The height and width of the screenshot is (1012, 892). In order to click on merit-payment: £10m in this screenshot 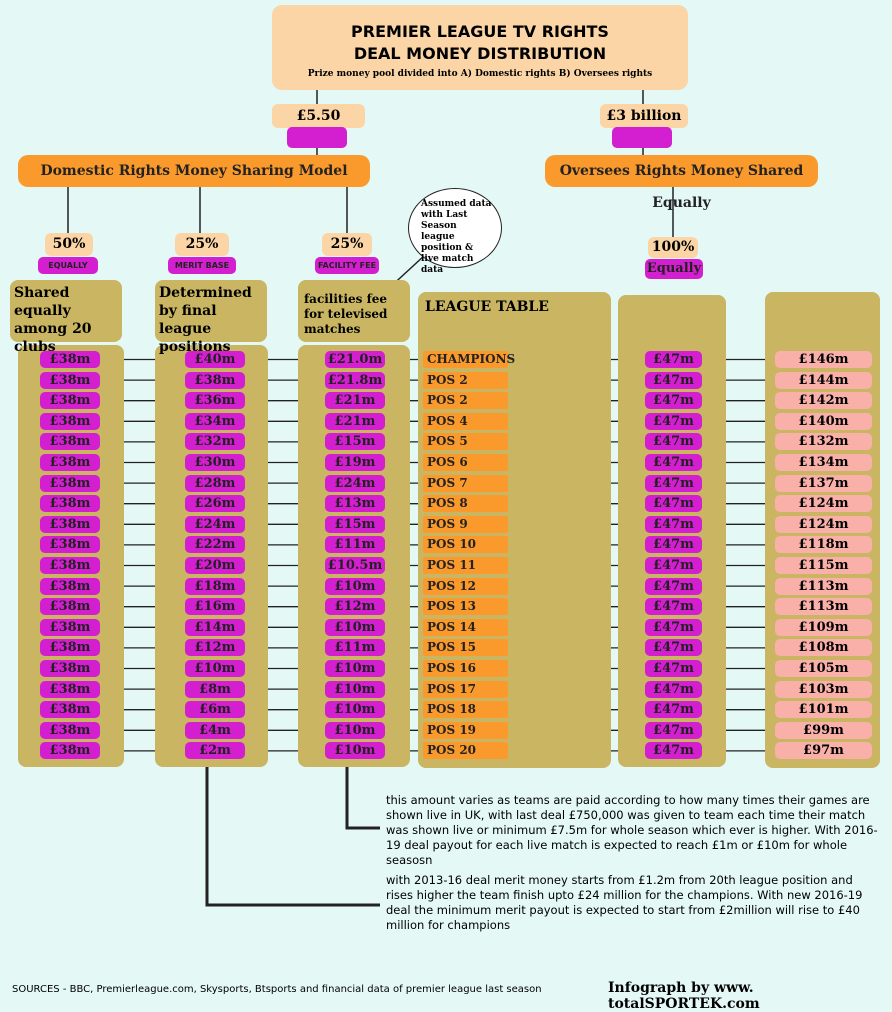, I will do `click(215, 668)`.